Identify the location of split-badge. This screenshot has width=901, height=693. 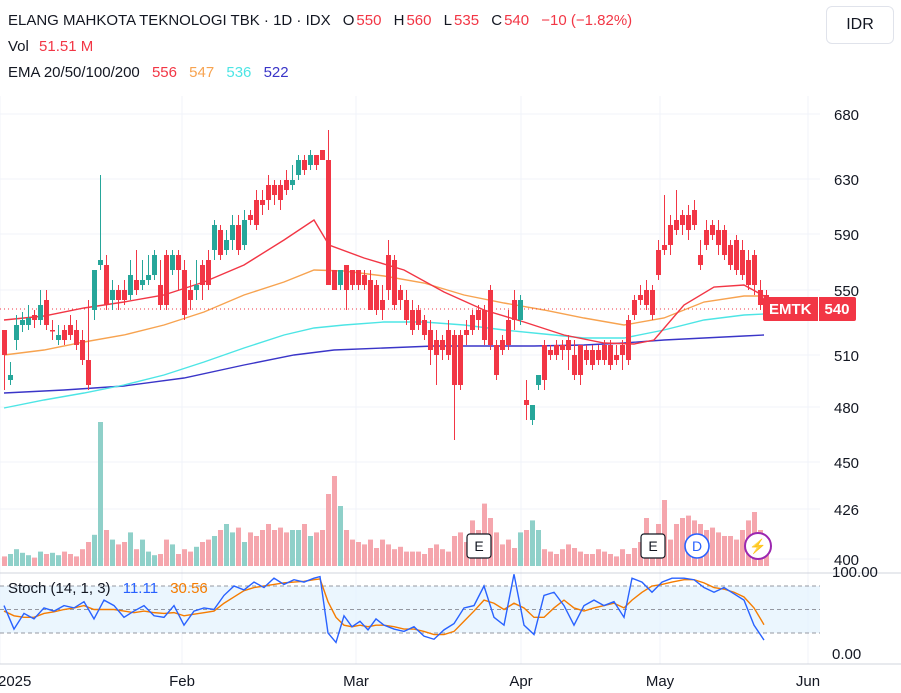
(758, 546).